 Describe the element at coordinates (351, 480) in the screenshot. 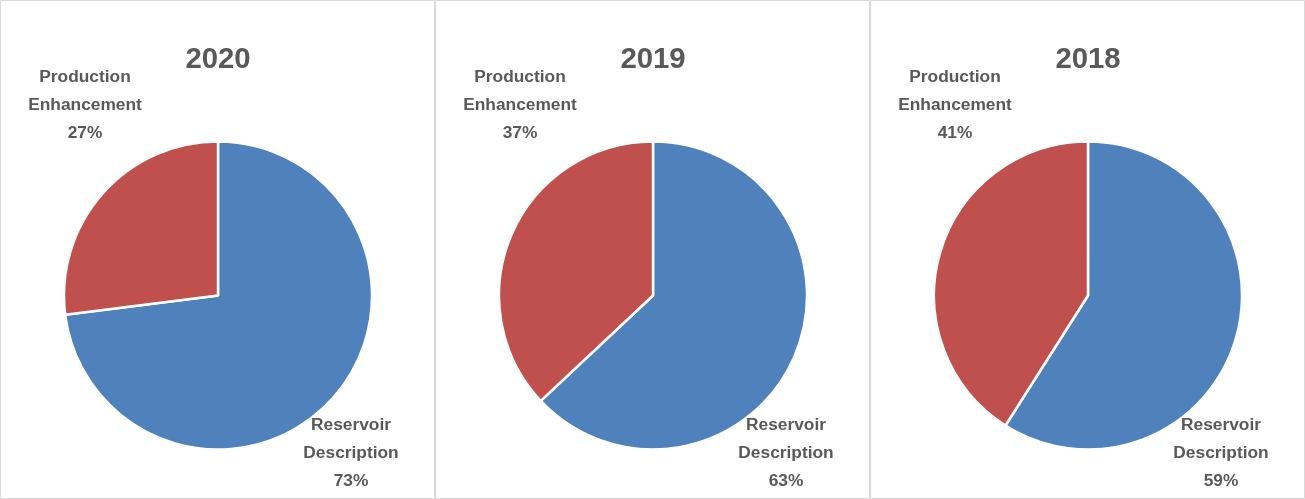

I see `data-label: 73%` at that location.